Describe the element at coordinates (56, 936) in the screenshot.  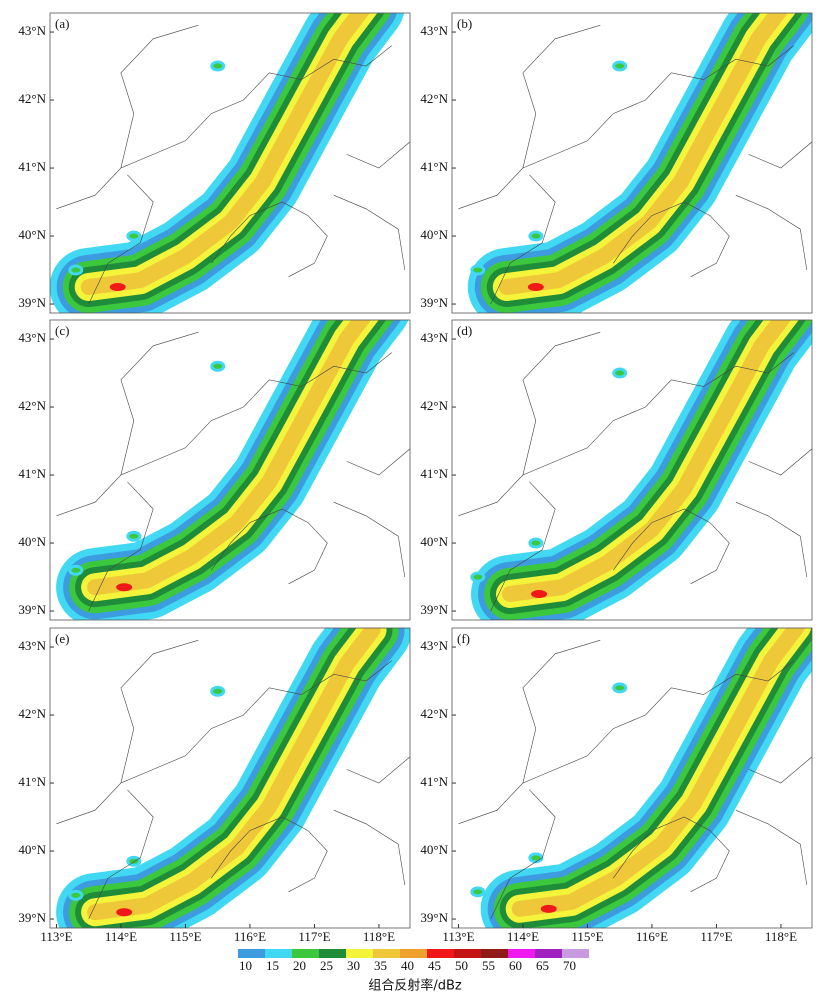
I see `lon-label: 113°E` at that location.